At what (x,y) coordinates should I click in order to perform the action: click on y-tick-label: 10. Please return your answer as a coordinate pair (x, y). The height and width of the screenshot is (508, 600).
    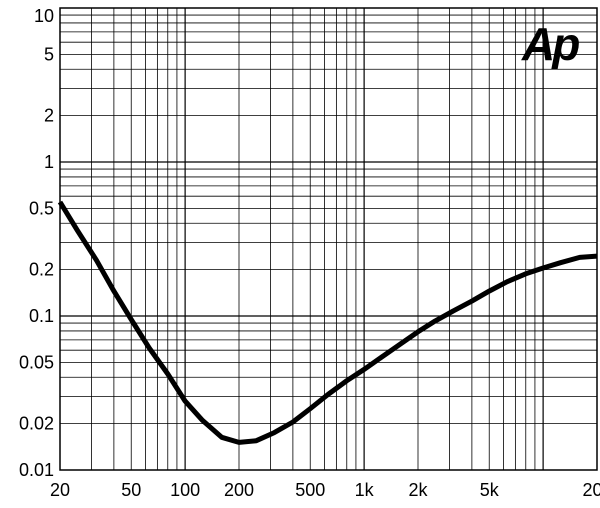
    Looking at the image, I should click on (44, 16).